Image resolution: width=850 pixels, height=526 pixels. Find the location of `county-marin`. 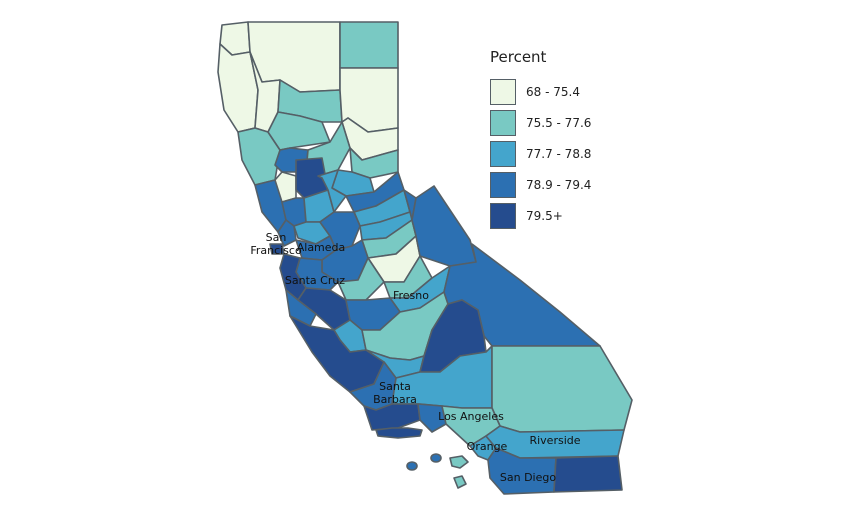

county-marin is located at coordinates (287, 233).